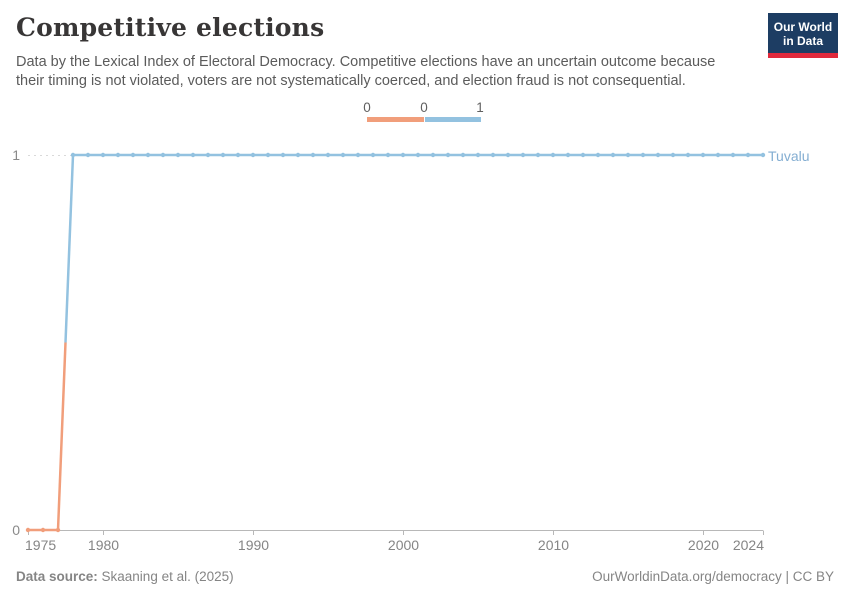 This screenshot has width=850, height=600. What do you see at coordinates (170, 27) in the screenshot?
I see `page-title: Competitive elections` at bounding box center [170, 27].